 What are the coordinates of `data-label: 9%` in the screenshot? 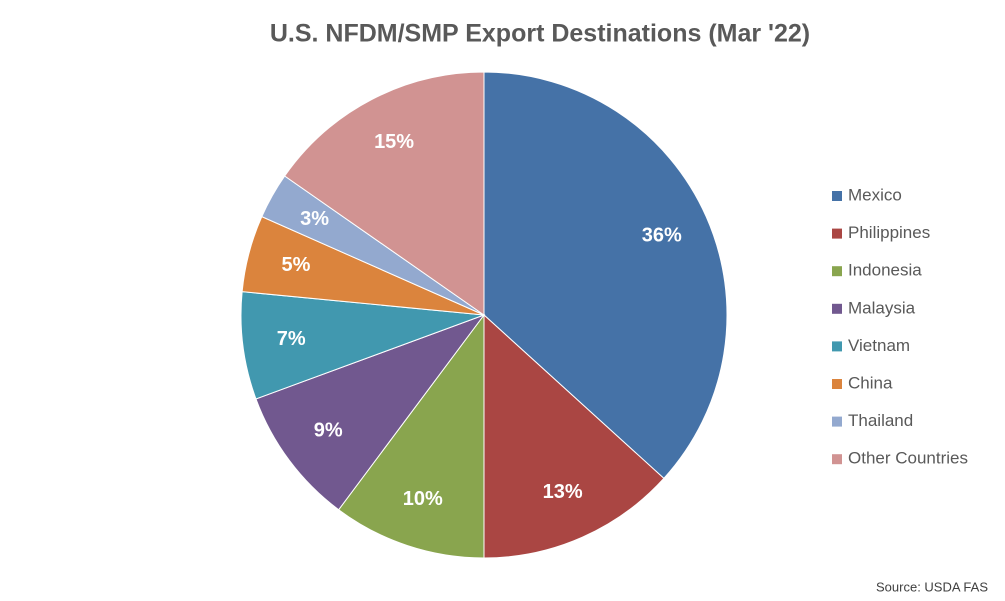 It's located at (328, 431).